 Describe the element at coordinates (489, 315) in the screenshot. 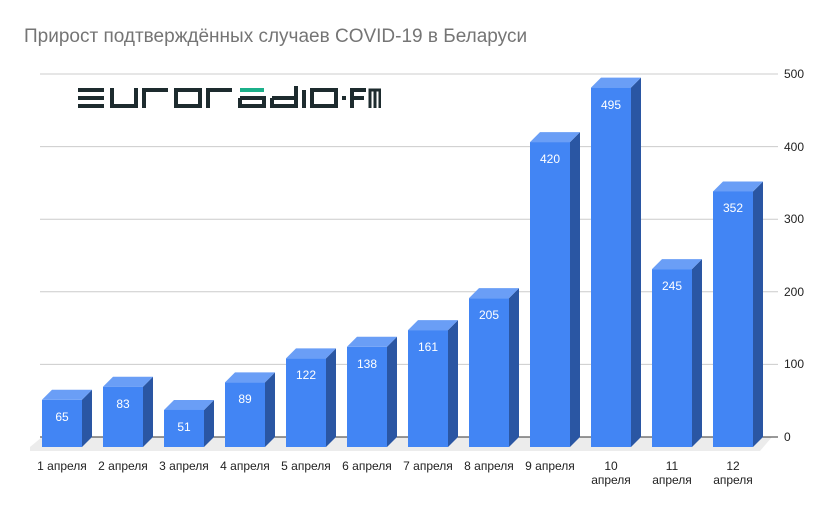

I see `bar-value-label: 205` at that location.